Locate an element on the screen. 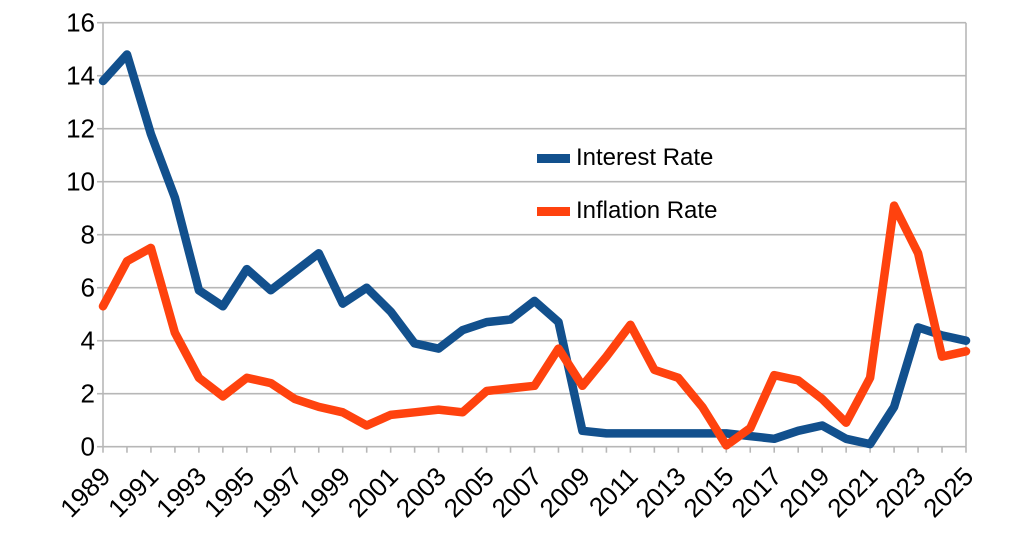 Image resolution: width=1024 pixels, height=540 pixels. x-axis-label: 1999 is located at coordinates (325, 492).